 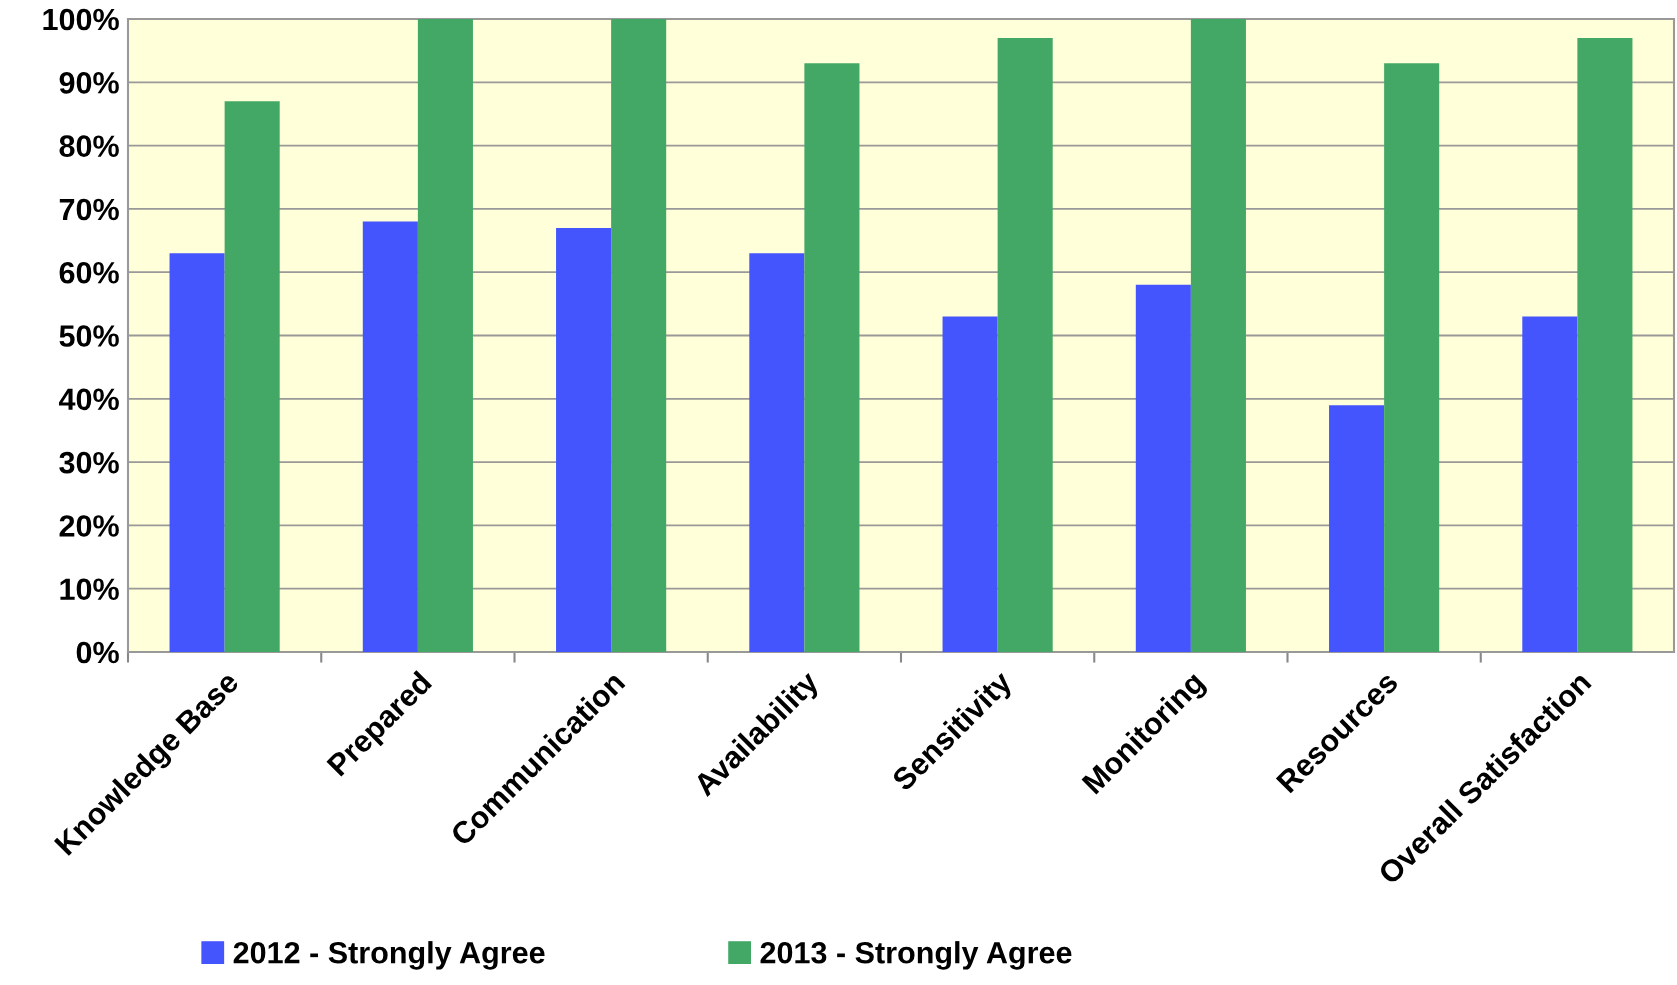 I want to click on y-tick-label: 0%, so click(x=97, y=652).